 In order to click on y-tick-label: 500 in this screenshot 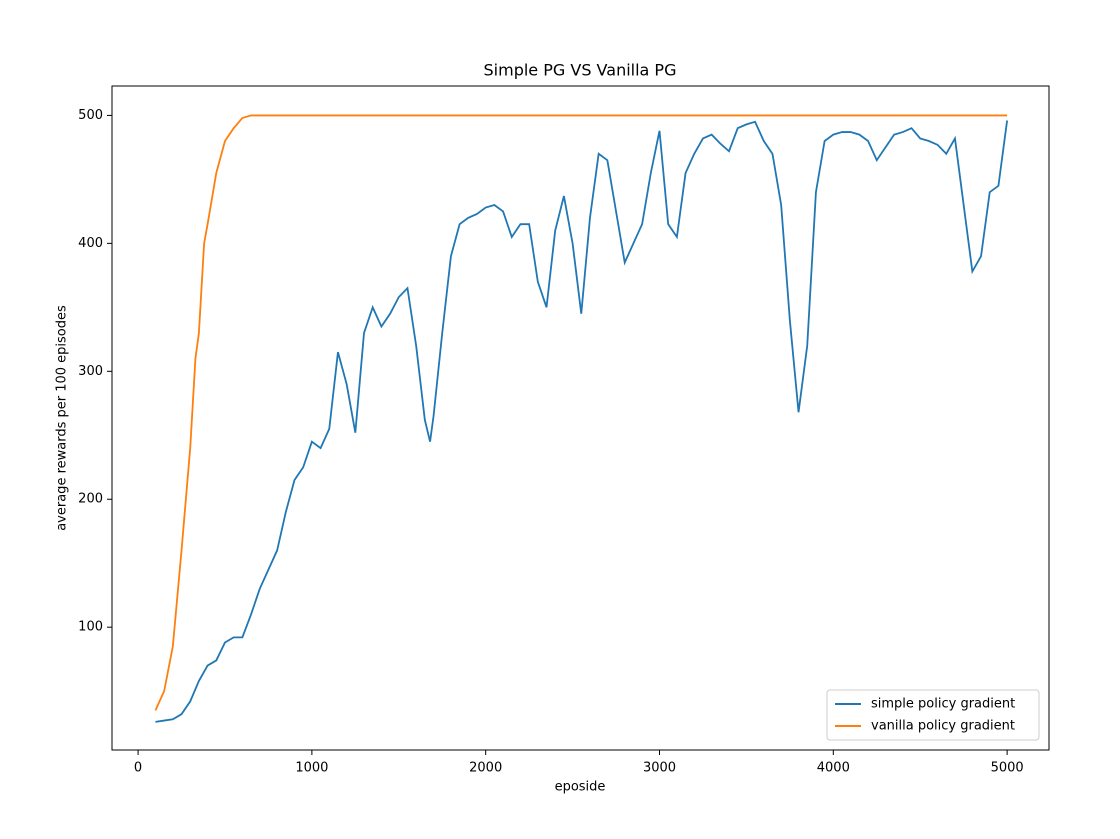, I will do `click(90, 115)`.